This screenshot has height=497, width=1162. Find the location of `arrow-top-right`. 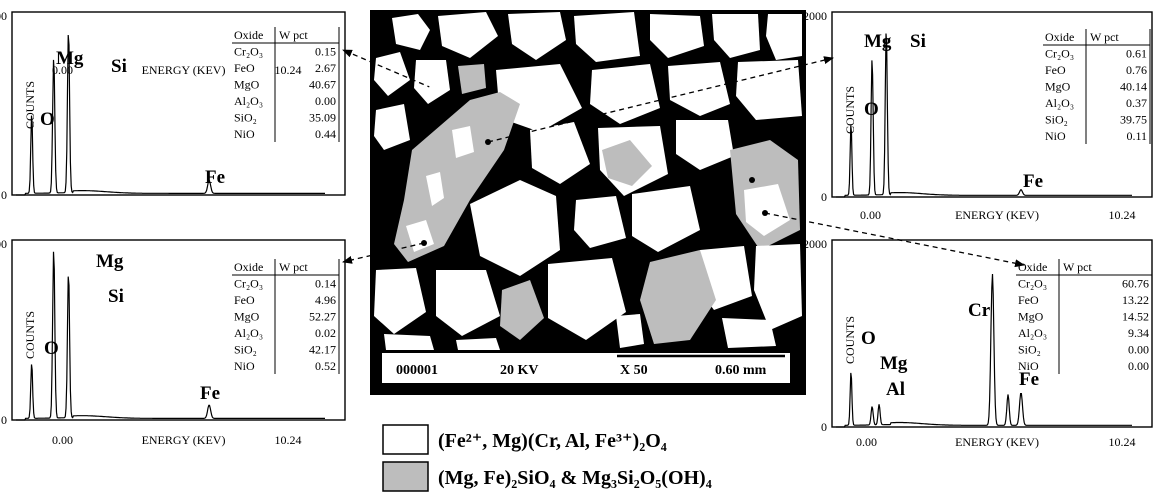

arrow-top-right is located at coordinates (659, 100).